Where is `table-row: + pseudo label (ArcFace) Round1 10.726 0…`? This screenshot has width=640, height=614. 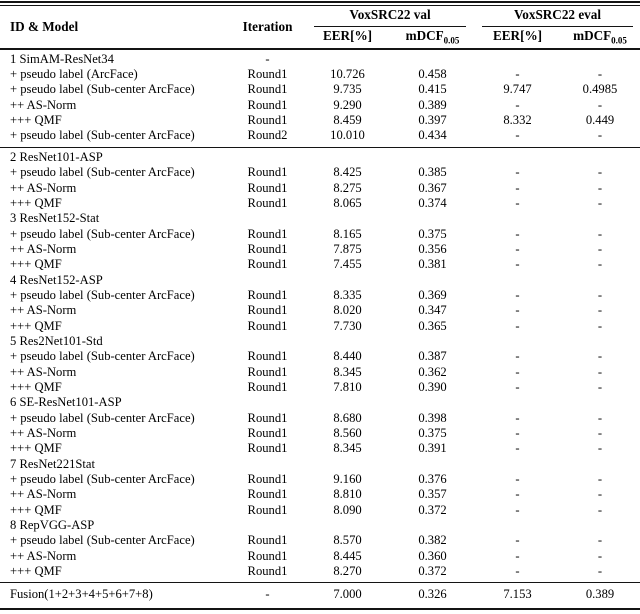
table-row: + pseudo label (ArcFace) Round1 10.726 0… is located at coordinates (320, 74).